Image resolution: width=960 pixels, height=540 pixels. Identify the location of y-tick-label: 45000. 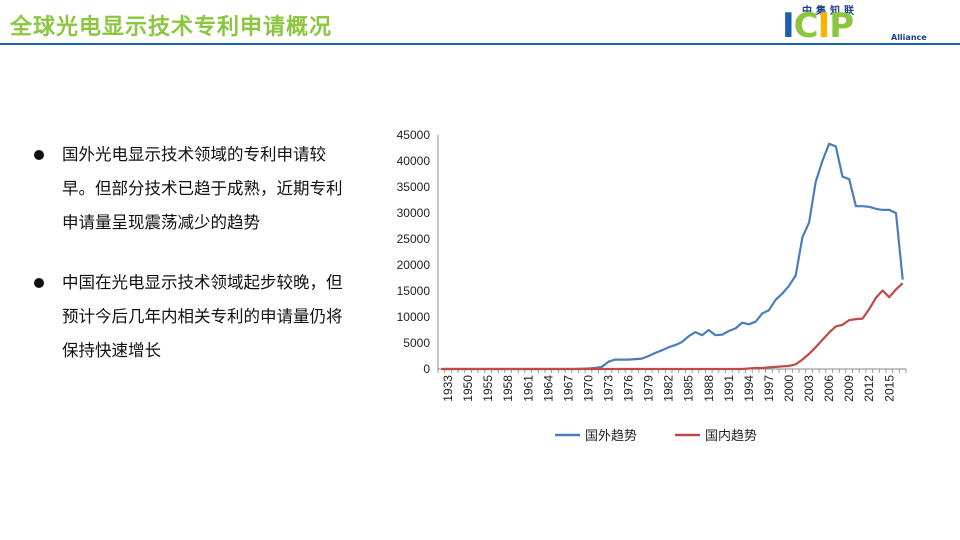
(414, 135).